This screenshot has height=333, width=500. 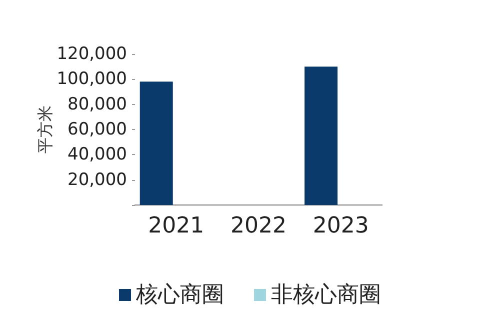 What do you see at coordinates (179, 295) in the screenshot?
I see `legend-label: 核心商圈` at bounding box center [179, 295].